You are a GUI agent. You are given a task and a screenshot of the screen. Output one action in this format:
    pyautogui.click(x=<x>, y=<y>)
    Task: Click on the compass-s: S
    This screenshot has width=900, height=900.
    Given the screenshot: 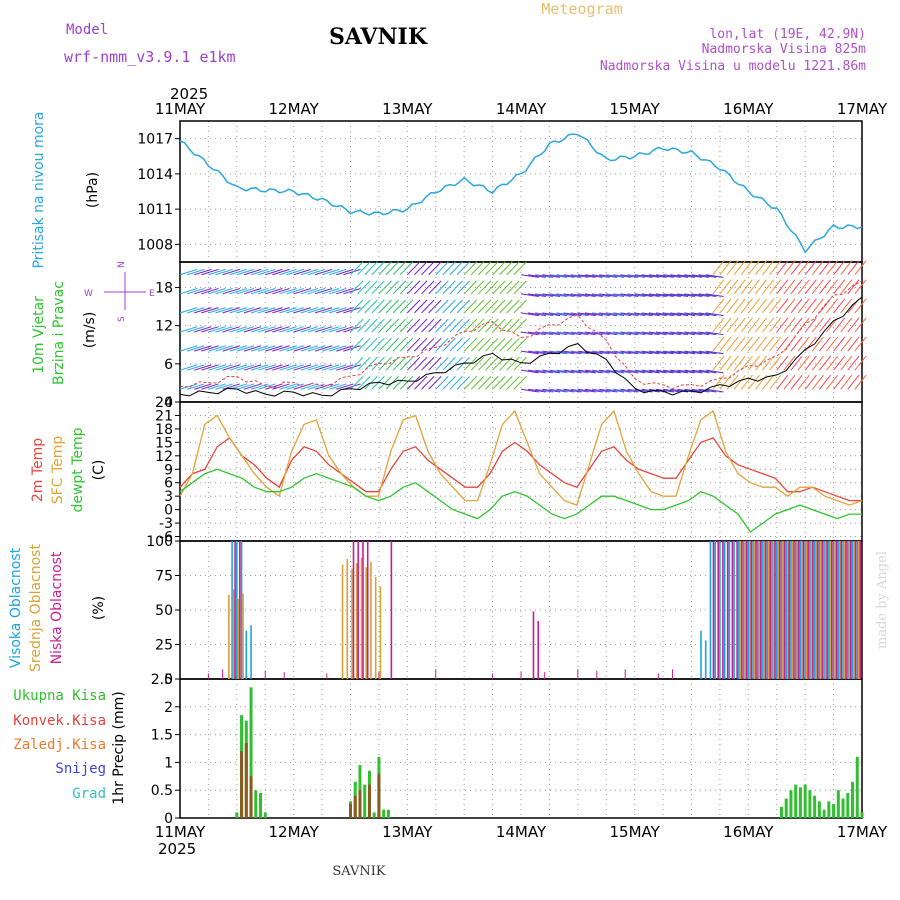 What is the action you would take?
    pyautogui.click(x=122, y=319)
    